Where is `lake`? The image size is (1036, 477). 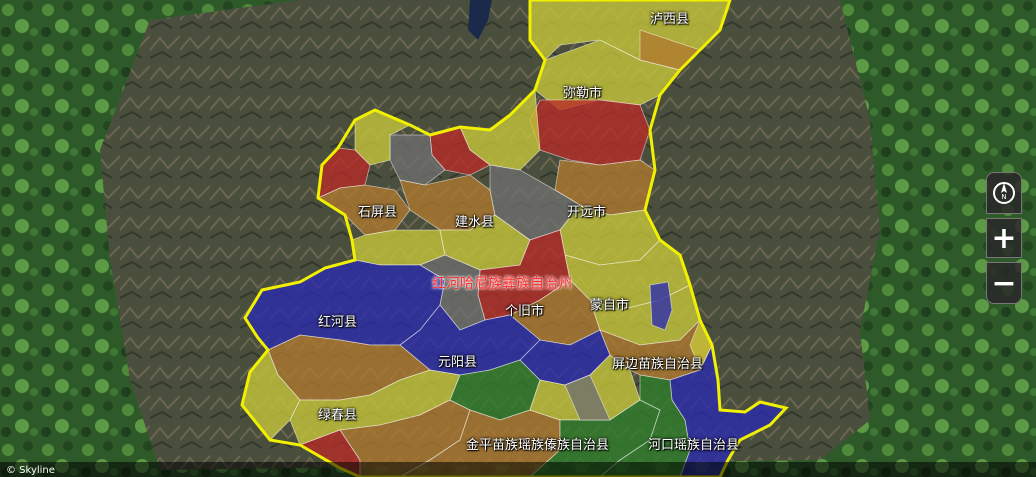
lake is located at coordinates (480, 20).